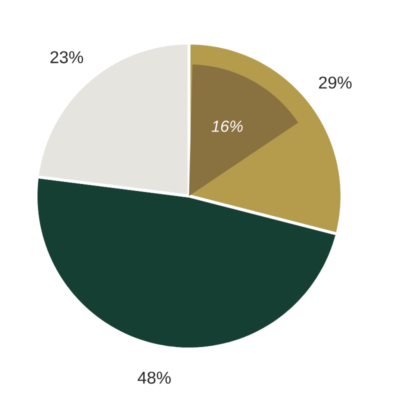  Describe the element at coordinates (67, 57) in the screenshot. I see `data-label: 23%` at that location.